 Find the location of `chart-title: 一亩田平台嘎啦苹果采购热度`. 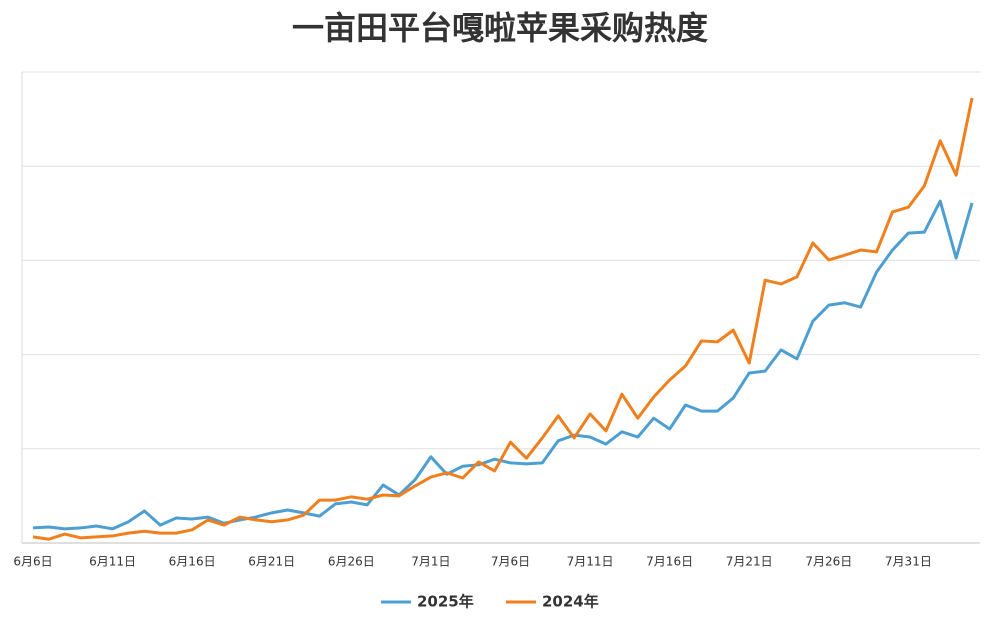

chart-title: 一亩田平台嘎啦苹果采购热度 is located at coordinates (500, 28).